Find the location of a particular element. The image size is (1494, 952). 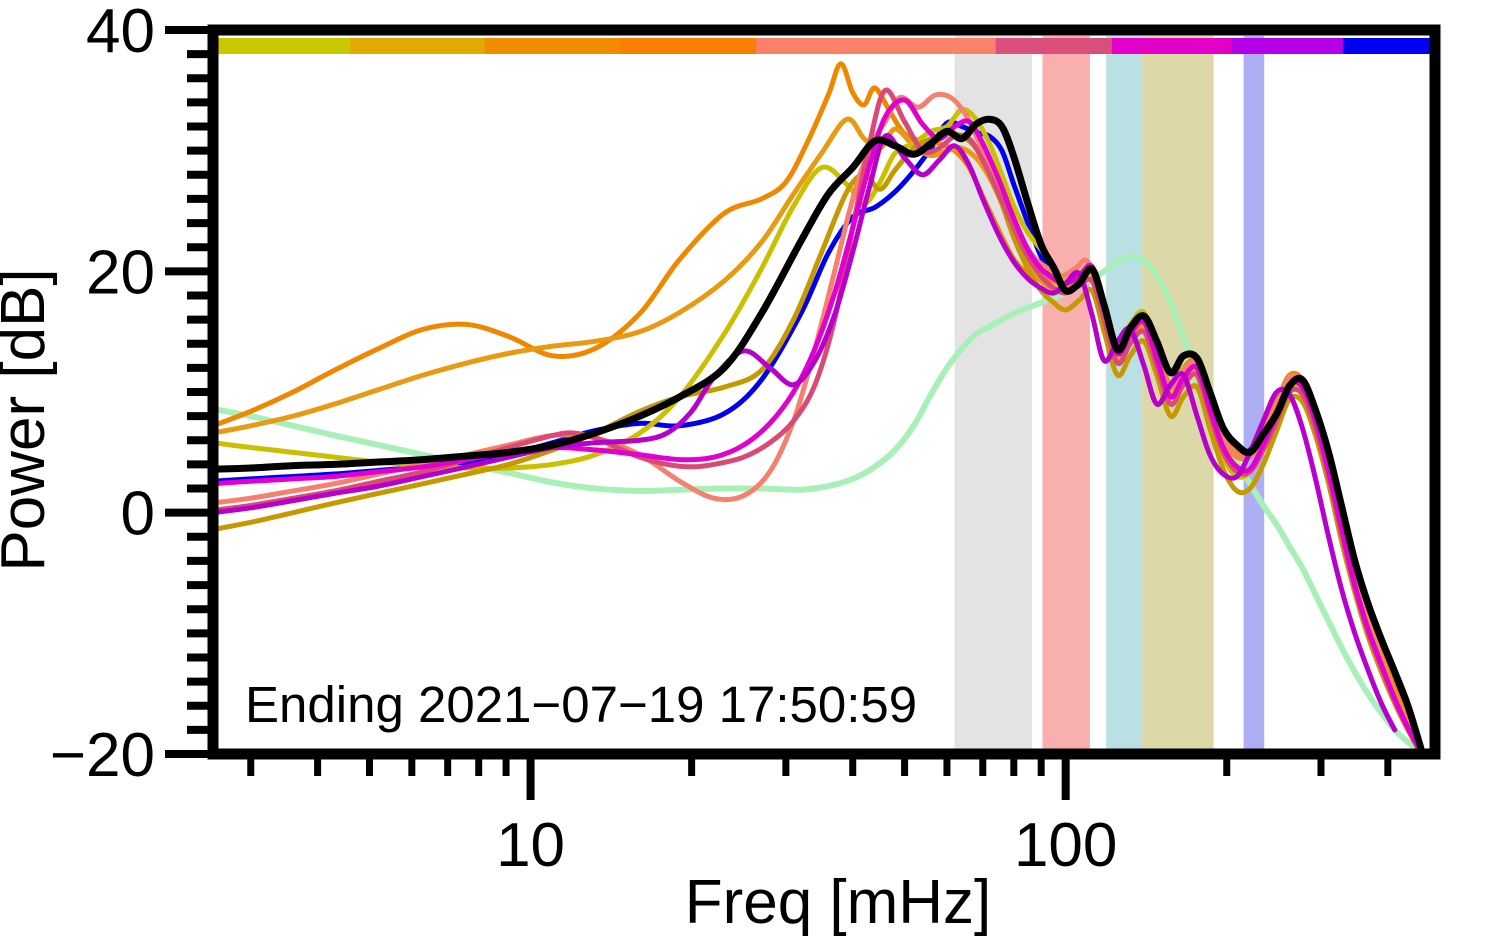

band-periwinkle is located at coordinates (1254, 393).